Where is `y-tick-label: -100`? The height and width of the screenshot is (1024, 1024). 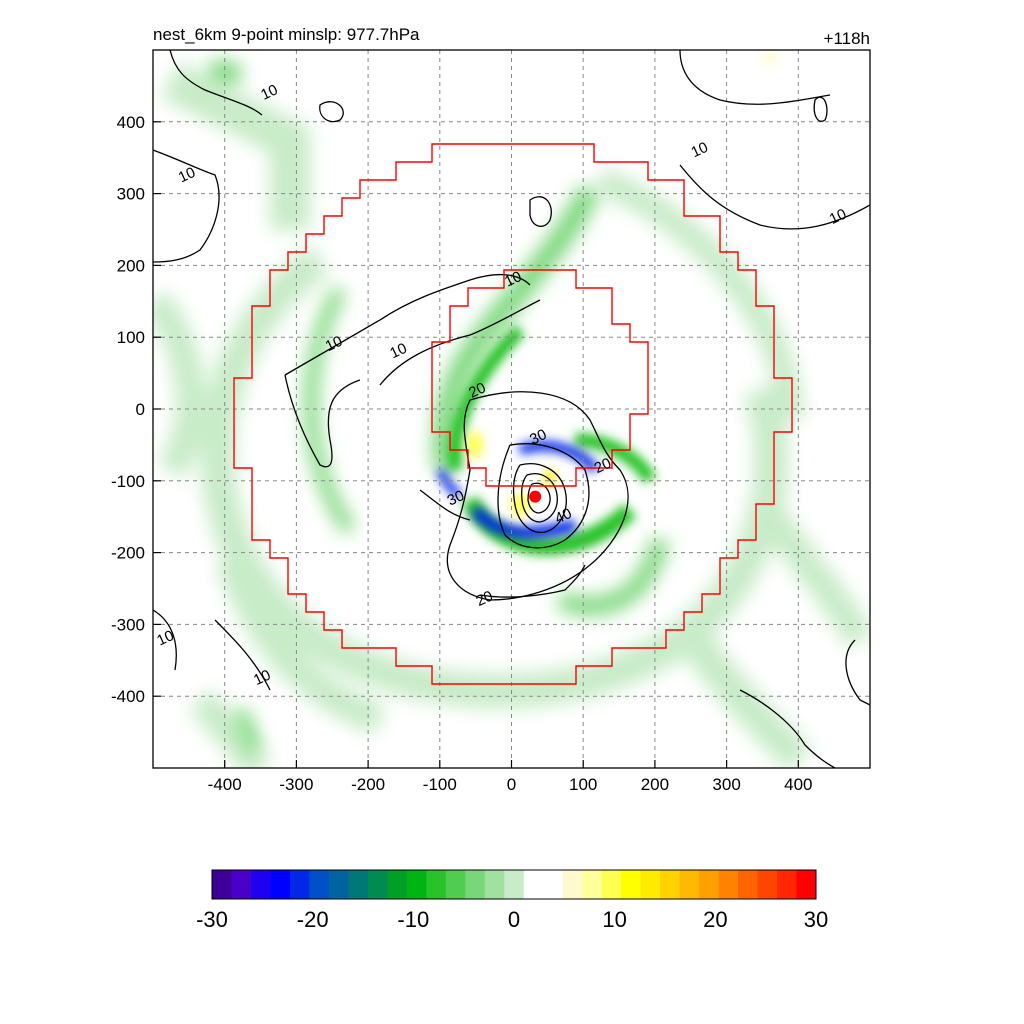
y-tick-label: -100 is located at coordinates (128, 481).